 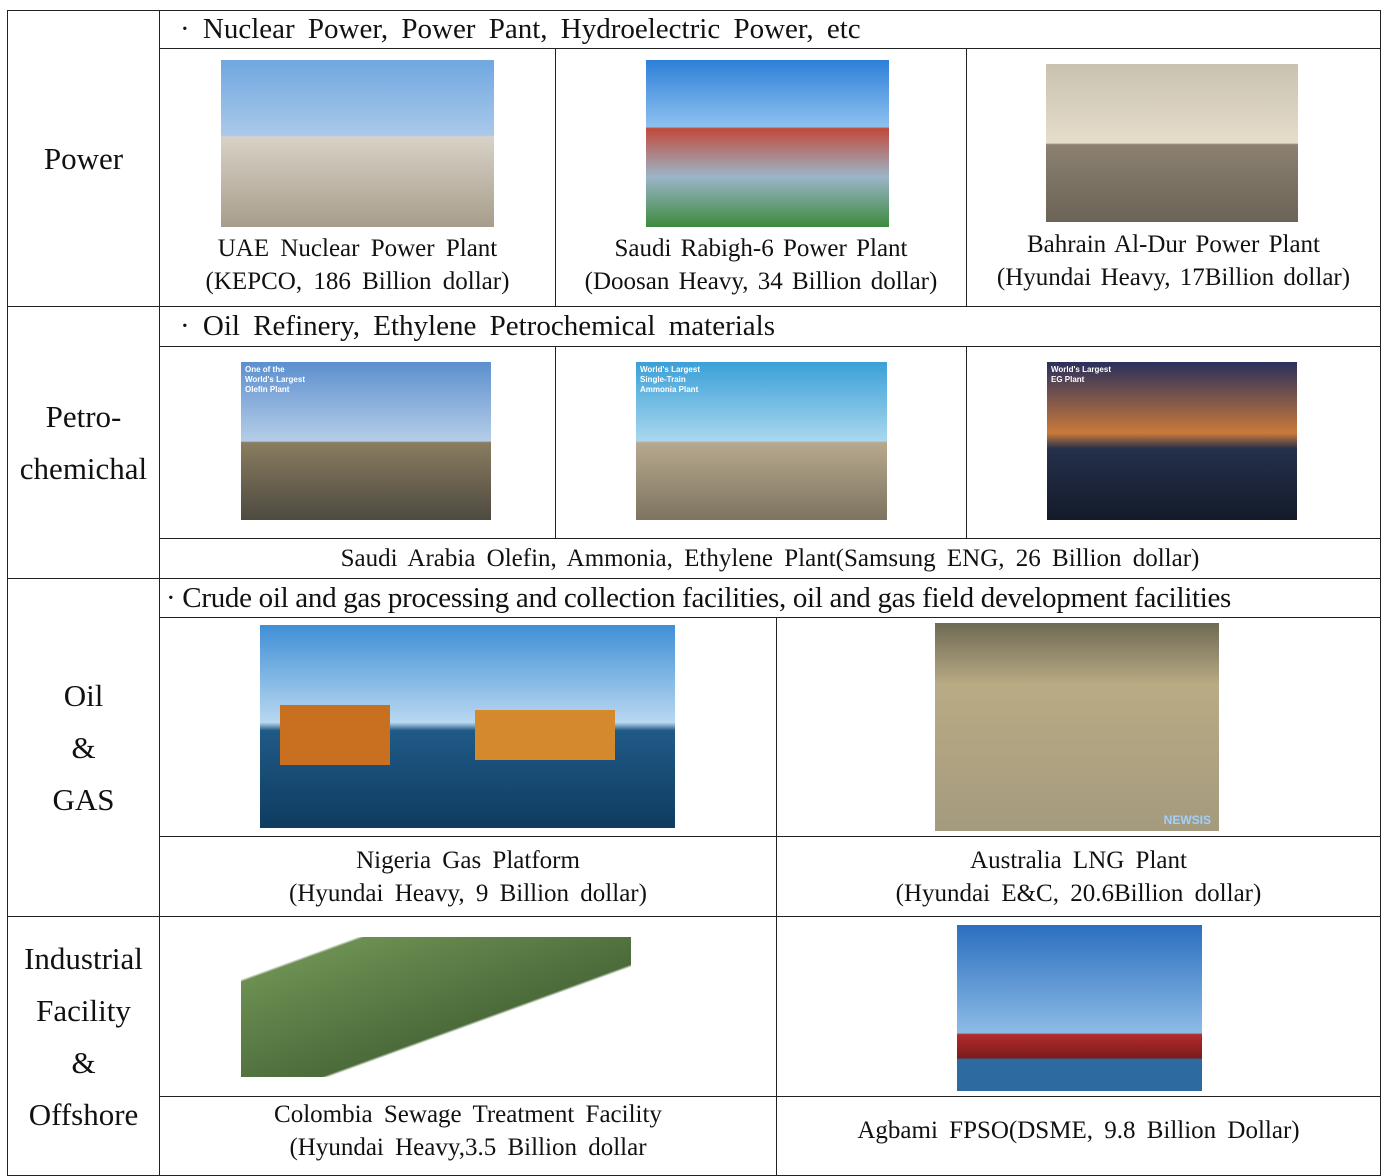 What do you see at coordinates (761, 281) in the screenshot?
I see `caption-line: (Doosan Heavy, 34 Billion dollar)` at bounding box center [761, 281].